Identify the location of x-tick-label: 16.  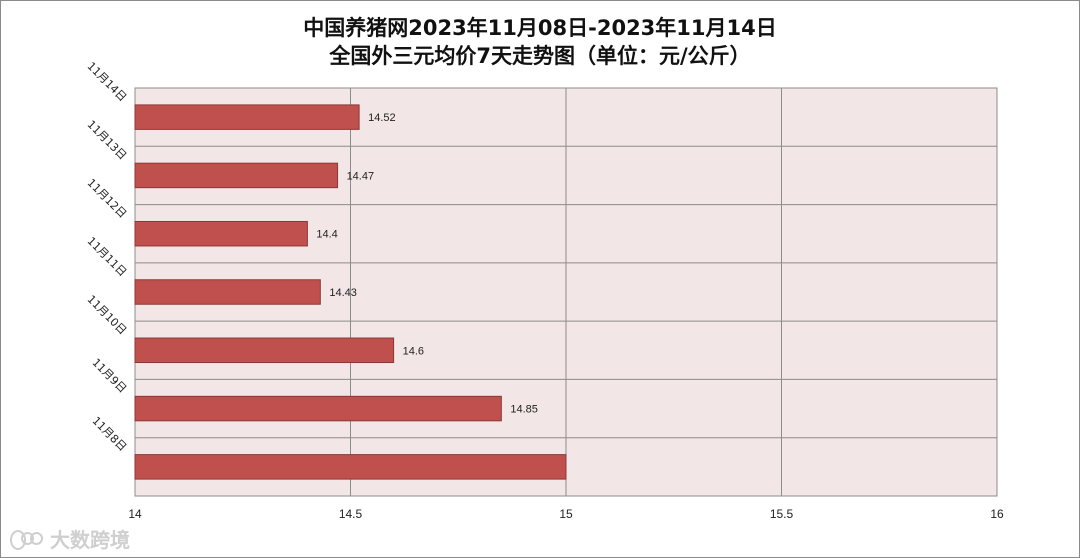
(997, 514).